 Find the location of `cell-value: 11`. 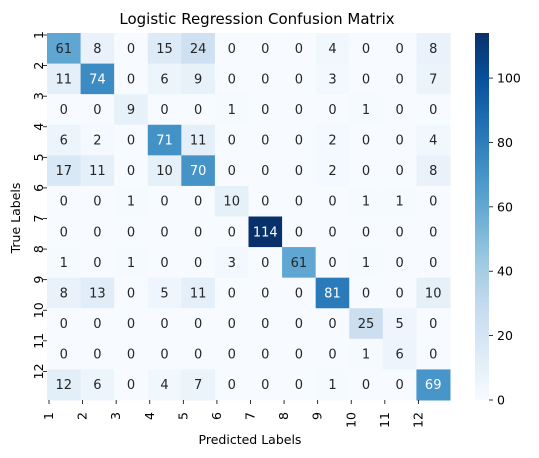

cell-value: 11 is located at coordinates (64, 79).